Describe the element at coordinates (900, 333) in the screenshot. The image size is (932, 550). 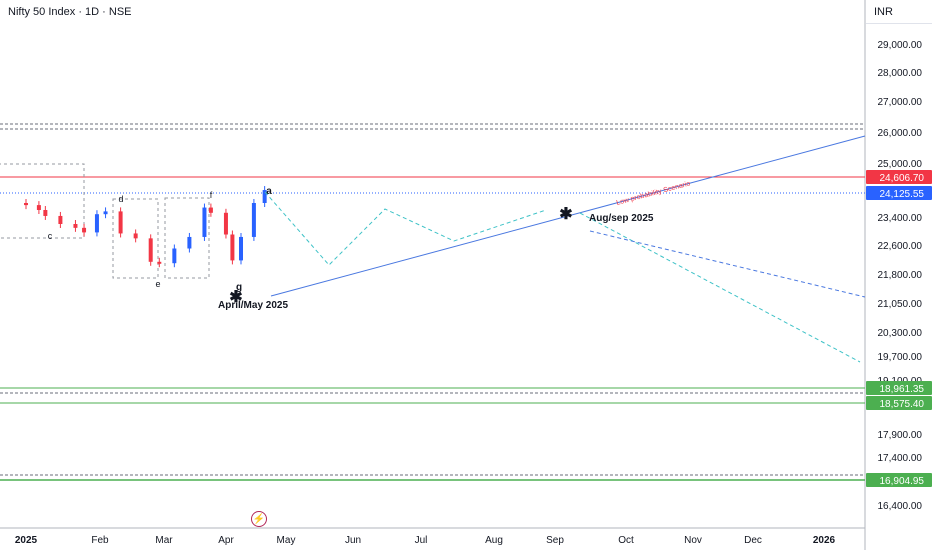
I see `y-tick-label: 20,300.00` at that location.